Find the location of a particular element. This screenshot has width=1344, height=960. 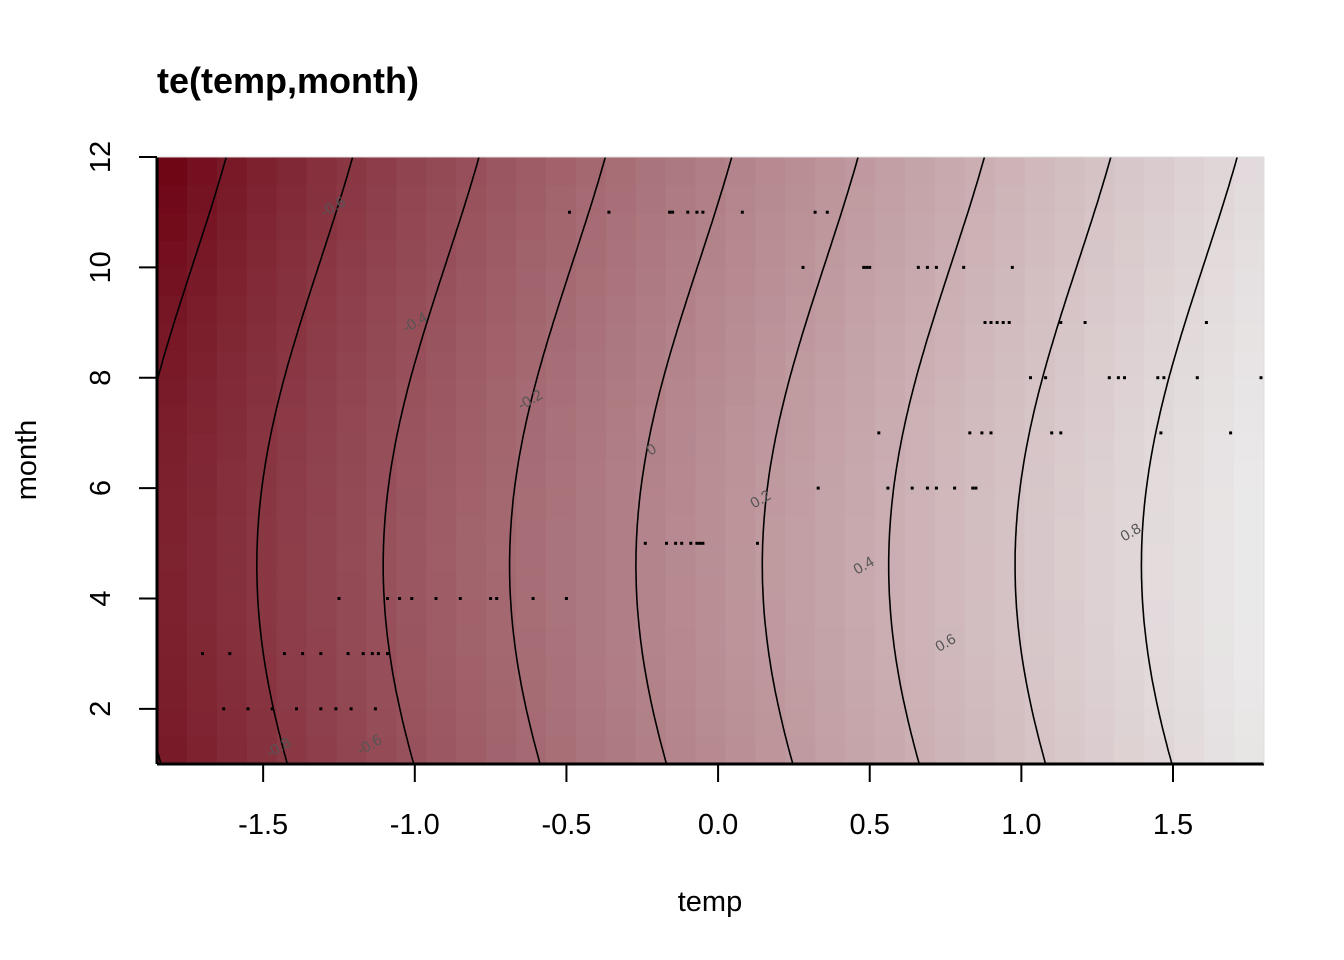

y-tick-label: 4 is located at coordinates (101, 598).